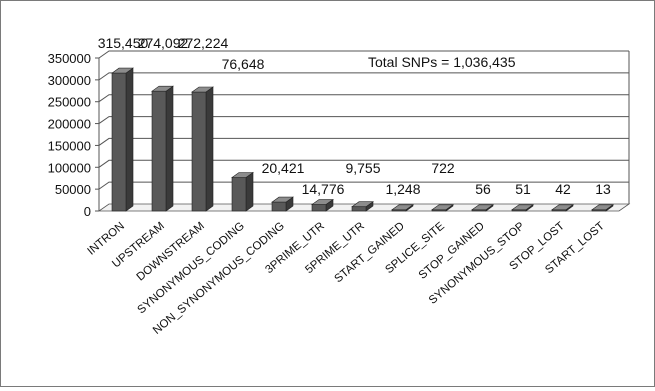 Image resolution: width=655 pixels, height=391 pixels. What do you see at coordinates (73, 189) in the screenshot?
I see `y-tick-label: 50000` at bounding box center [73, 189].